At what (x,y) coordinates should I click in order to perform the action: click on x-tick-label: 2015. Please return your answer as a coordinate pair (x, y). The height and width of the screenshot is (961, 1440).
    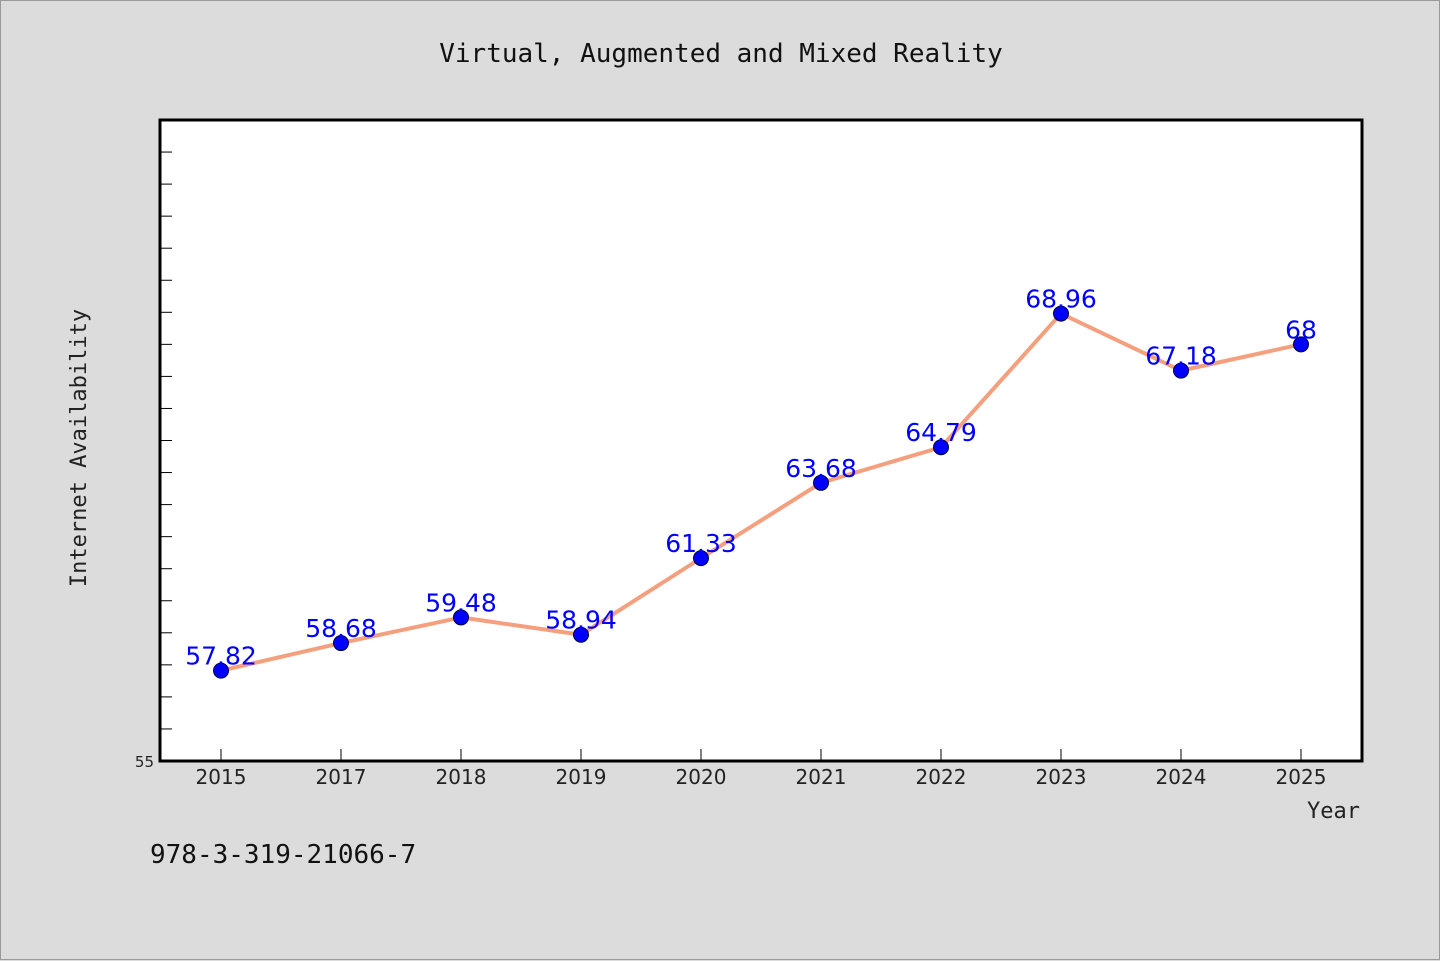
    Looking at the image, I should click on (221, 777).